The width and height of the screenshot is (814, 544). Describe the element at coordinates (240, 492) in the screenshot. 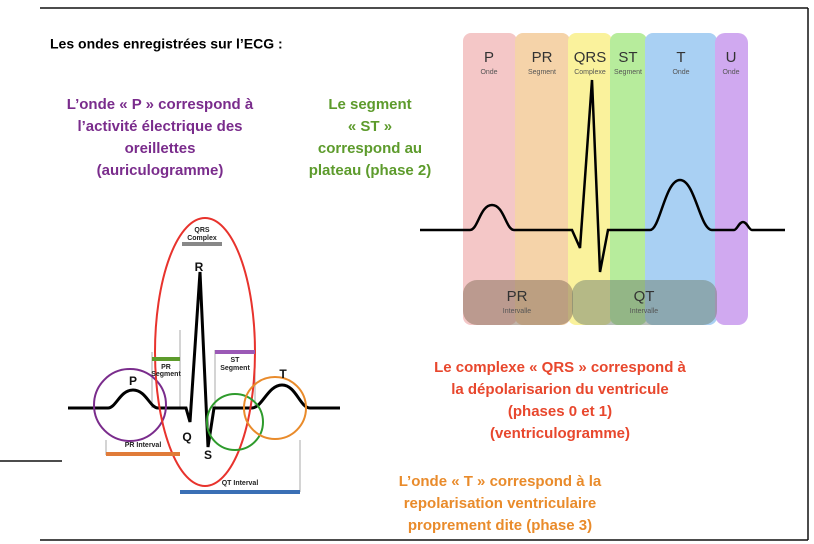

I see `qt-interval-bar` at that location.